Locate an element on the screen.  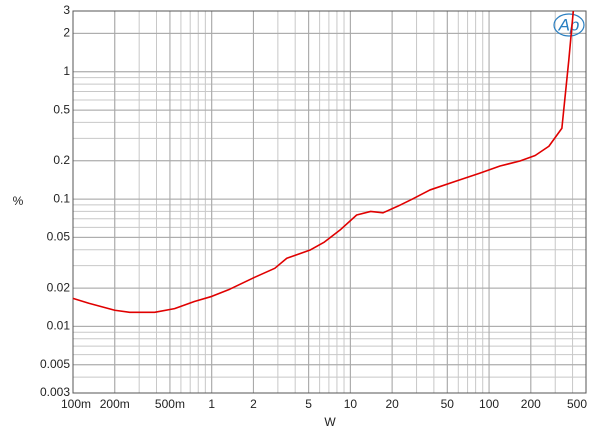
y-tick-label: 0.005 is located at coordinates (55, 364).